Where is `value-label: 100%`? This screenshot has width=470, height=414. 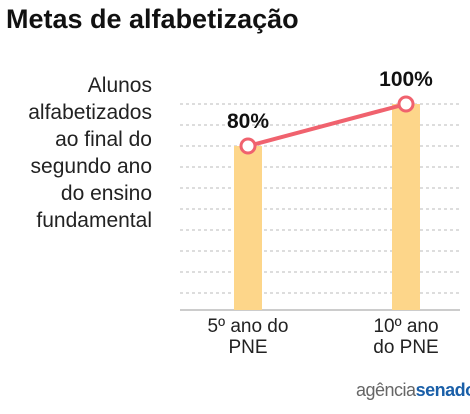 value-label: 100% is located at coordinates (406, 79).